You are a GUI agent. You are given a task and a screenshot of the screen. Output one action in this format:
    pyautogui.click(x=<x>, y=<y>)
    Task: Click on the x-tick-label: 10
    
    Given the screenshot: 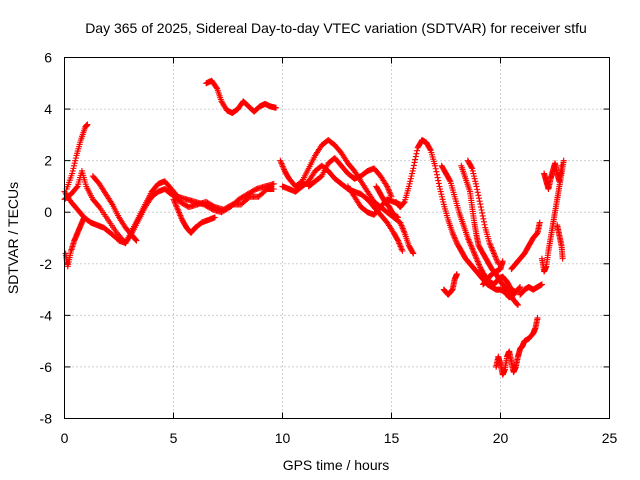 What is the action you would take?
    pyautogui.click(x=283, y=438)
    